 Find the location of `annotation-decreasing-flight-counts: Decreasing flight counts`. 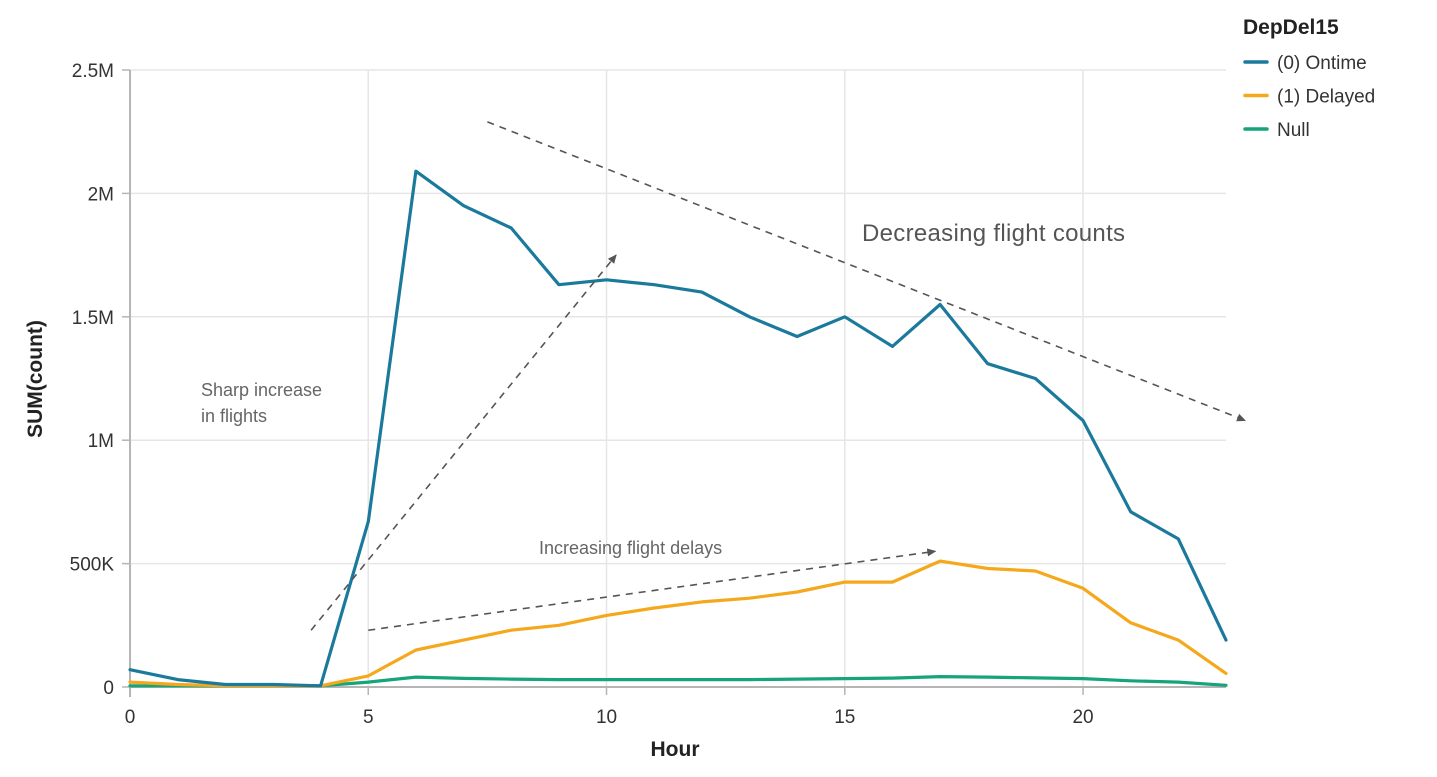

annotation-decreasing-flight-counts: Decreasing flight counts is located at coordinates (993, 233).